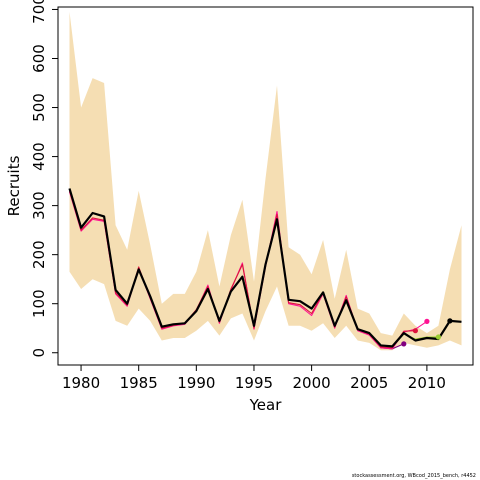  I want to click on x-tick-label: 2010, so click(427, 383).